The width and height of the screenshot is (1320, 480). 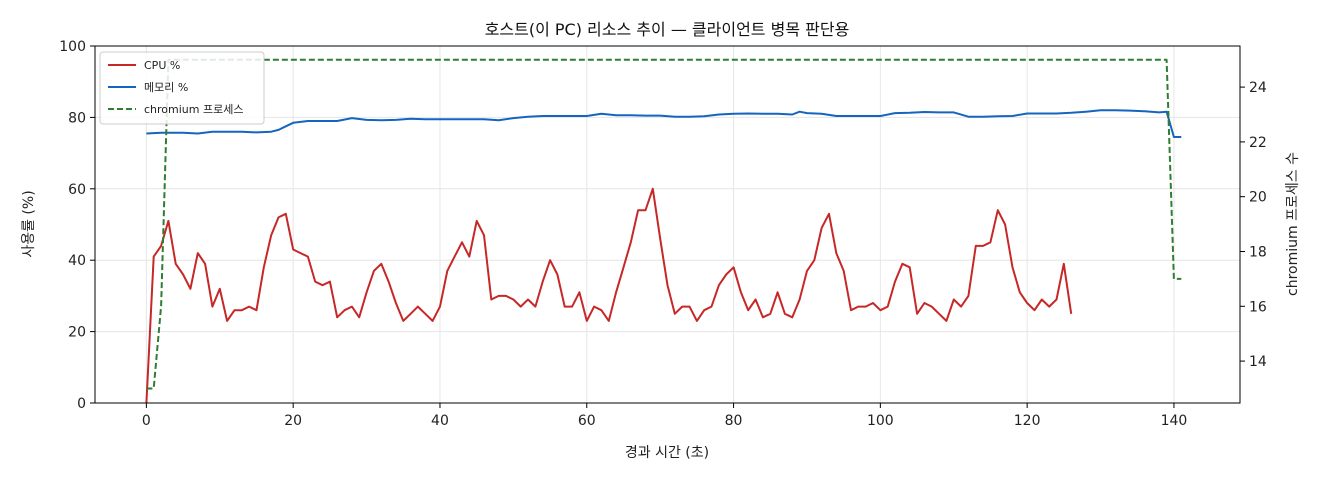 I want to click on x-tick-label: 100, so click(x=880, y=421).